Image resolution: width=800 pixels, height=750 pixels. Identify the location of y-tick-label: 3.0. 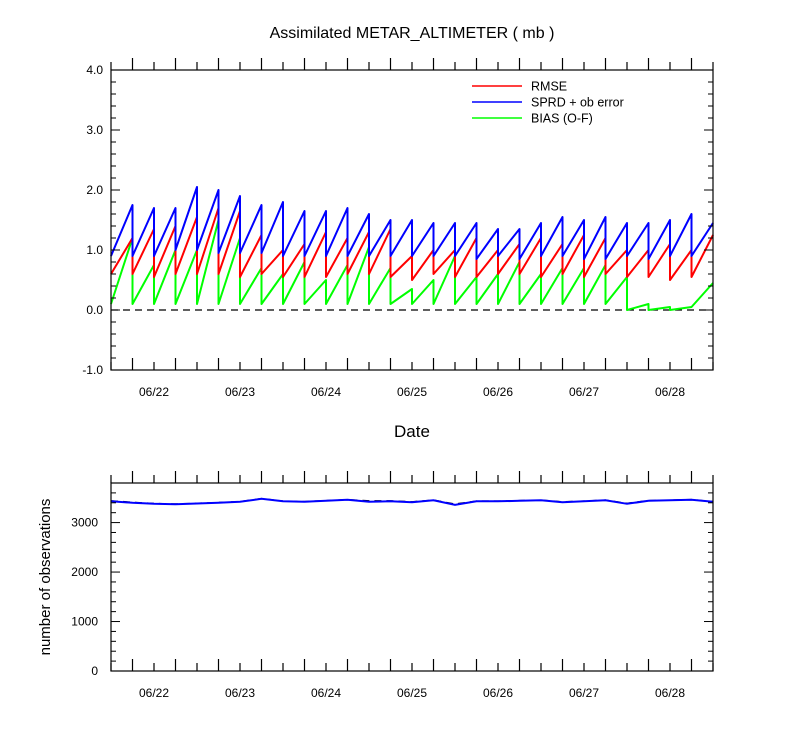
(94, 130).